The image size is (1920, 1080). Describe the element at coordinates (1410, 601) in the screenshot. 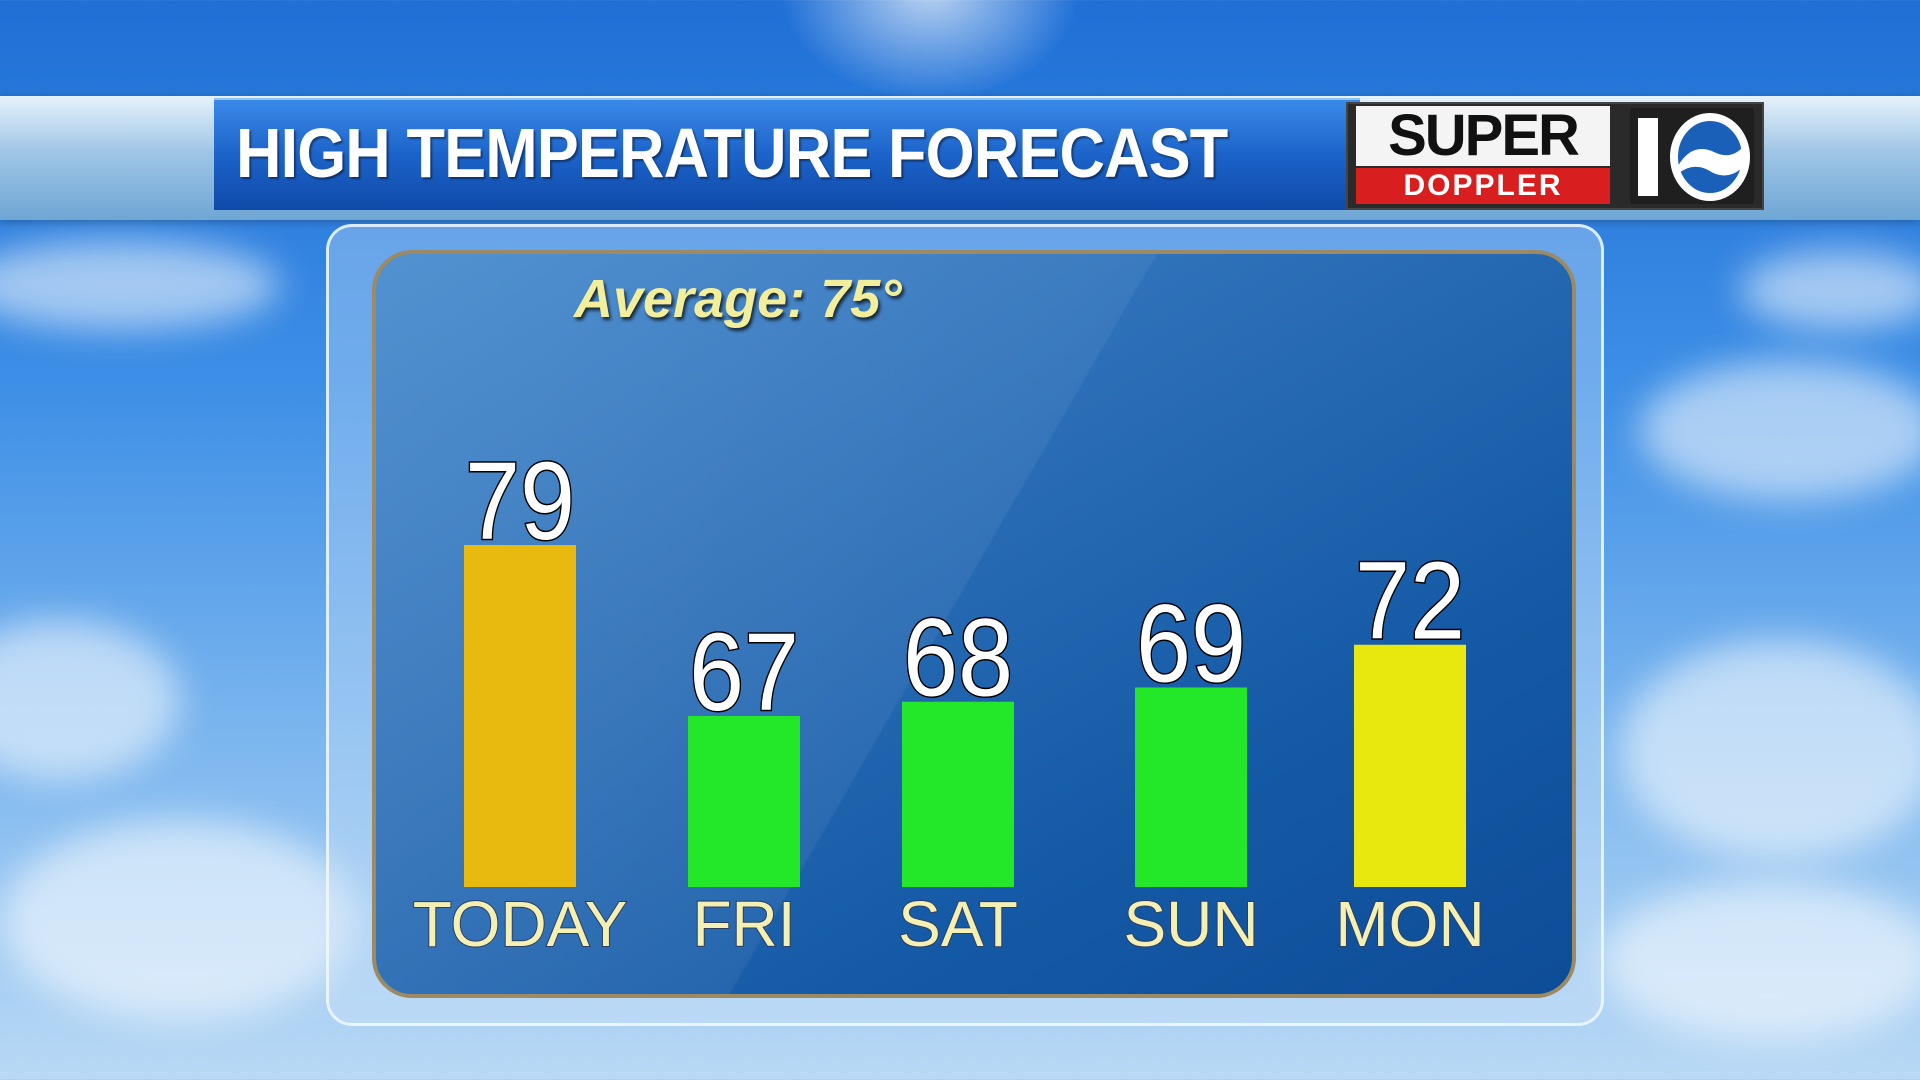

I see `value-label-mon: 72` at that location.